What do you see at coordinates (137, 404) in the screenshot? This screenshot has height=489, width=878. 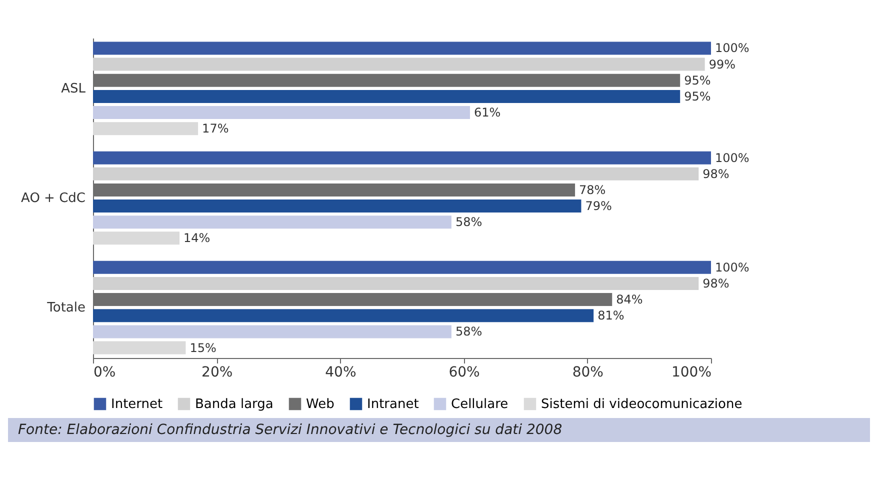 I see `legend-label: Internet` at bounding box center [137, 404].